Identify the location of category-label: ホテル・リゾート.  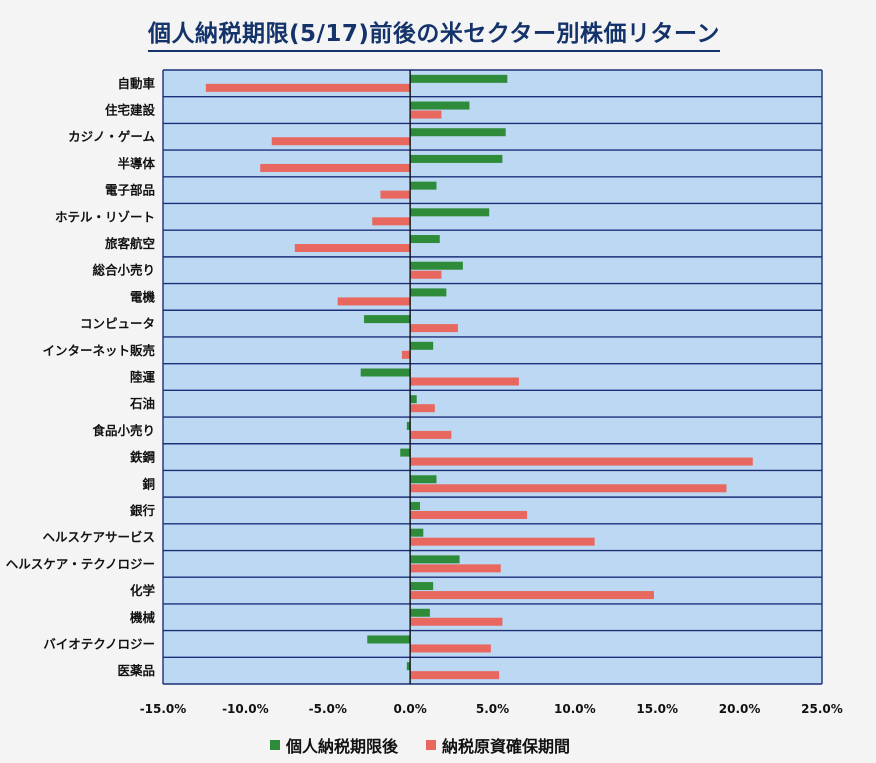
(105, 216).